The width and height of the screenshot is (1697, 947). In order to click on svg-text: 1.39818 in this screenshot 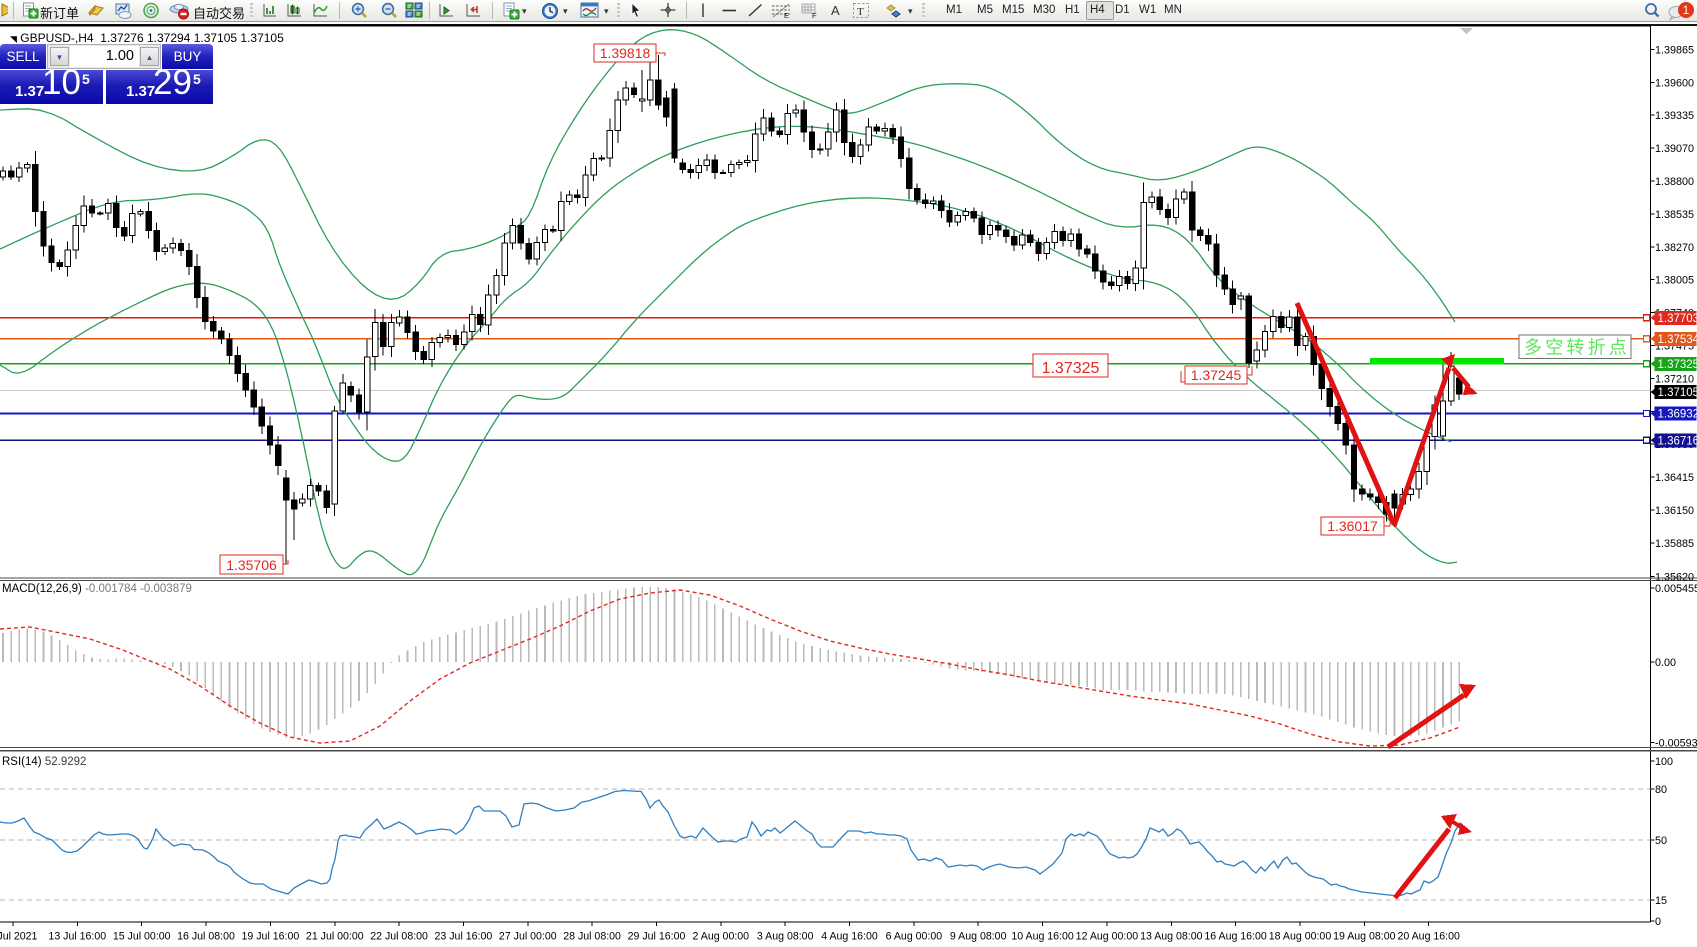, I will do `click(625, 53)`.